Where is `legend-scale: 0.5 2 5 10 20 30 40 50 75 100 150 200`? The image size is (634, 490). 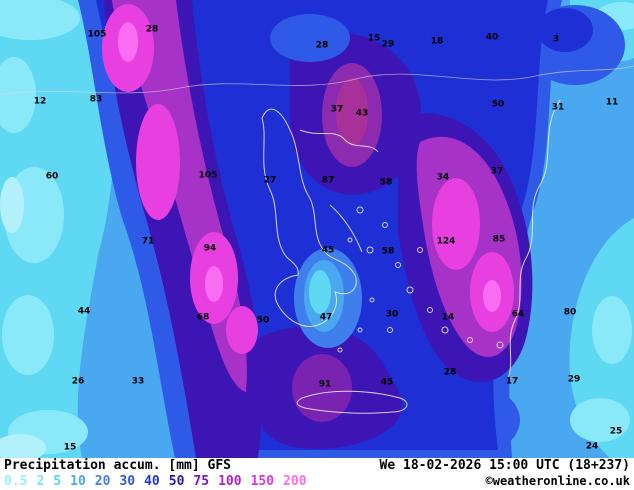
legend-scale: 0.5 2 5 10 20 30 40 50 75 100 150 200 is located at coordinates (155, 481).